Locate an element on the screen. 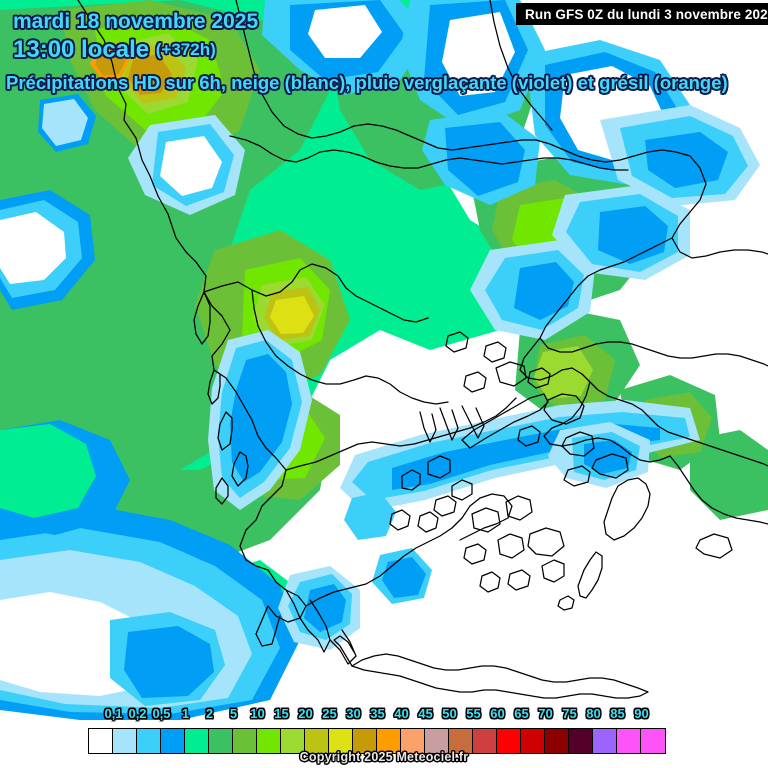  model-run-badge: Run GFS 0Z du lundi 3 novembre 2025 is located at coordinates (642, 14).